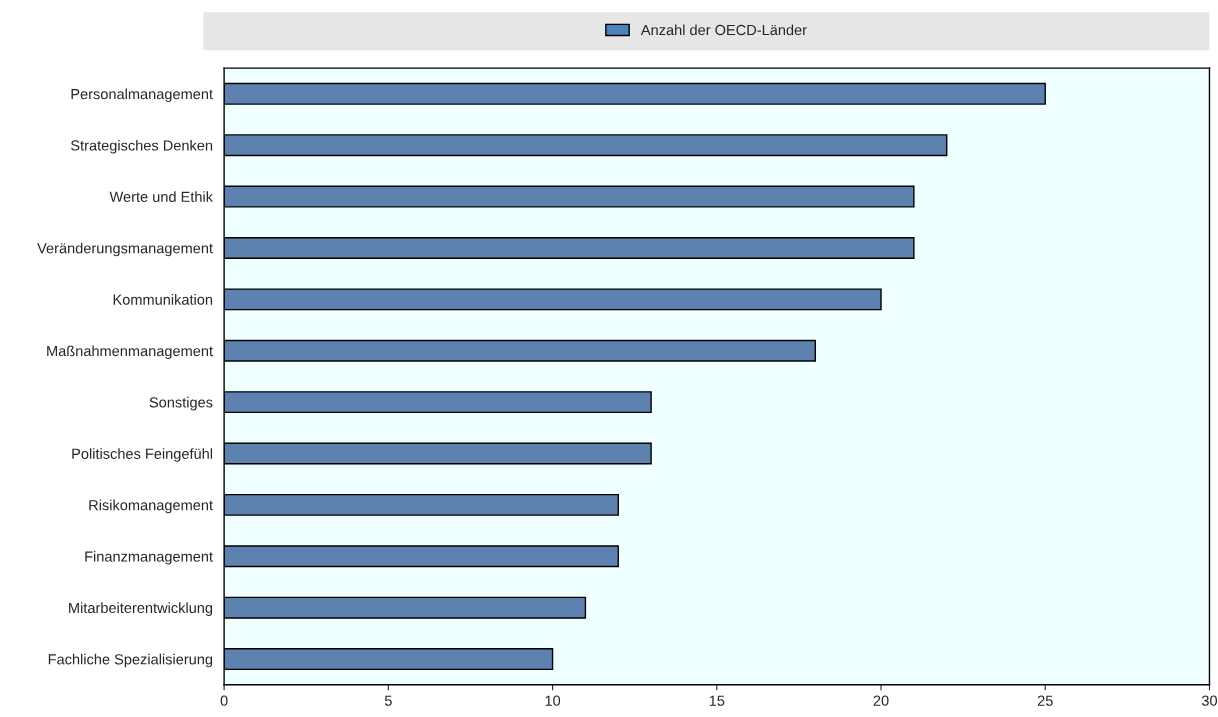  I want to click on x-tick-label: 30, so click(1209, 700).